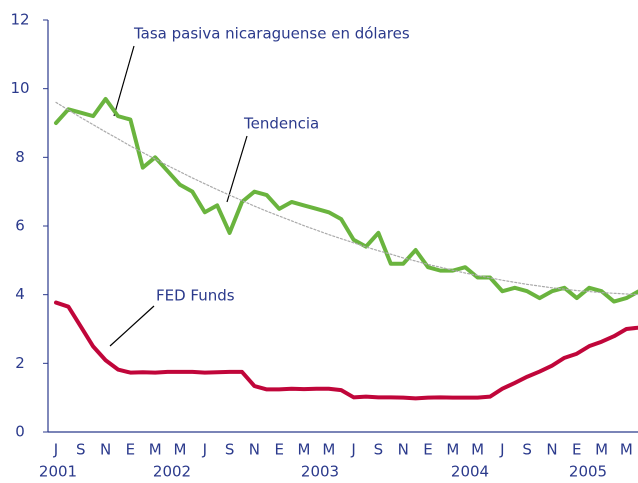  I want to click on year-label: 2001, so click(58, 472).